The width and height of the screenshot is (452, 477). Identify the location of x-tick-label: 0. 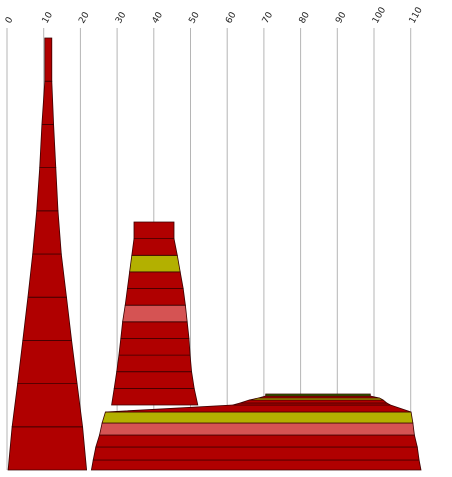
(10, 20).